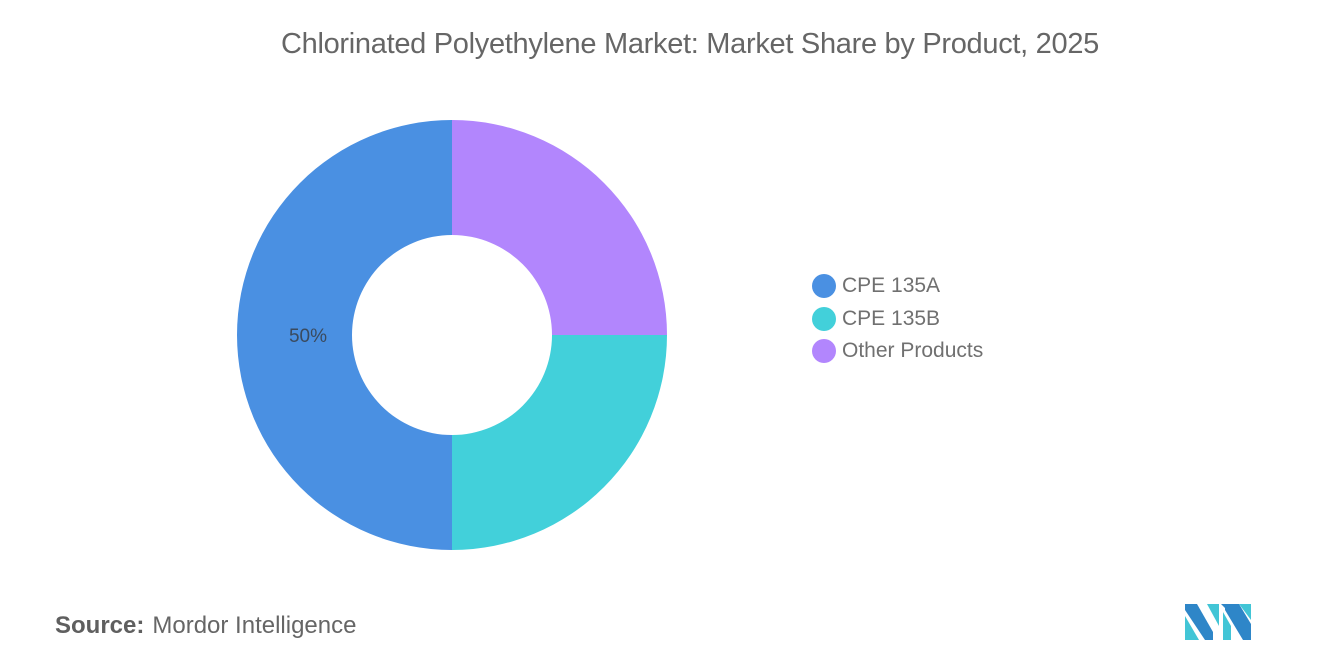 Image resolution: width=1320 pixels, height=665 pixels. What do you see at coordinates (913, 351) in the screenshot?
I see `legend-label: Other Products` at bounding box center [913, 351].